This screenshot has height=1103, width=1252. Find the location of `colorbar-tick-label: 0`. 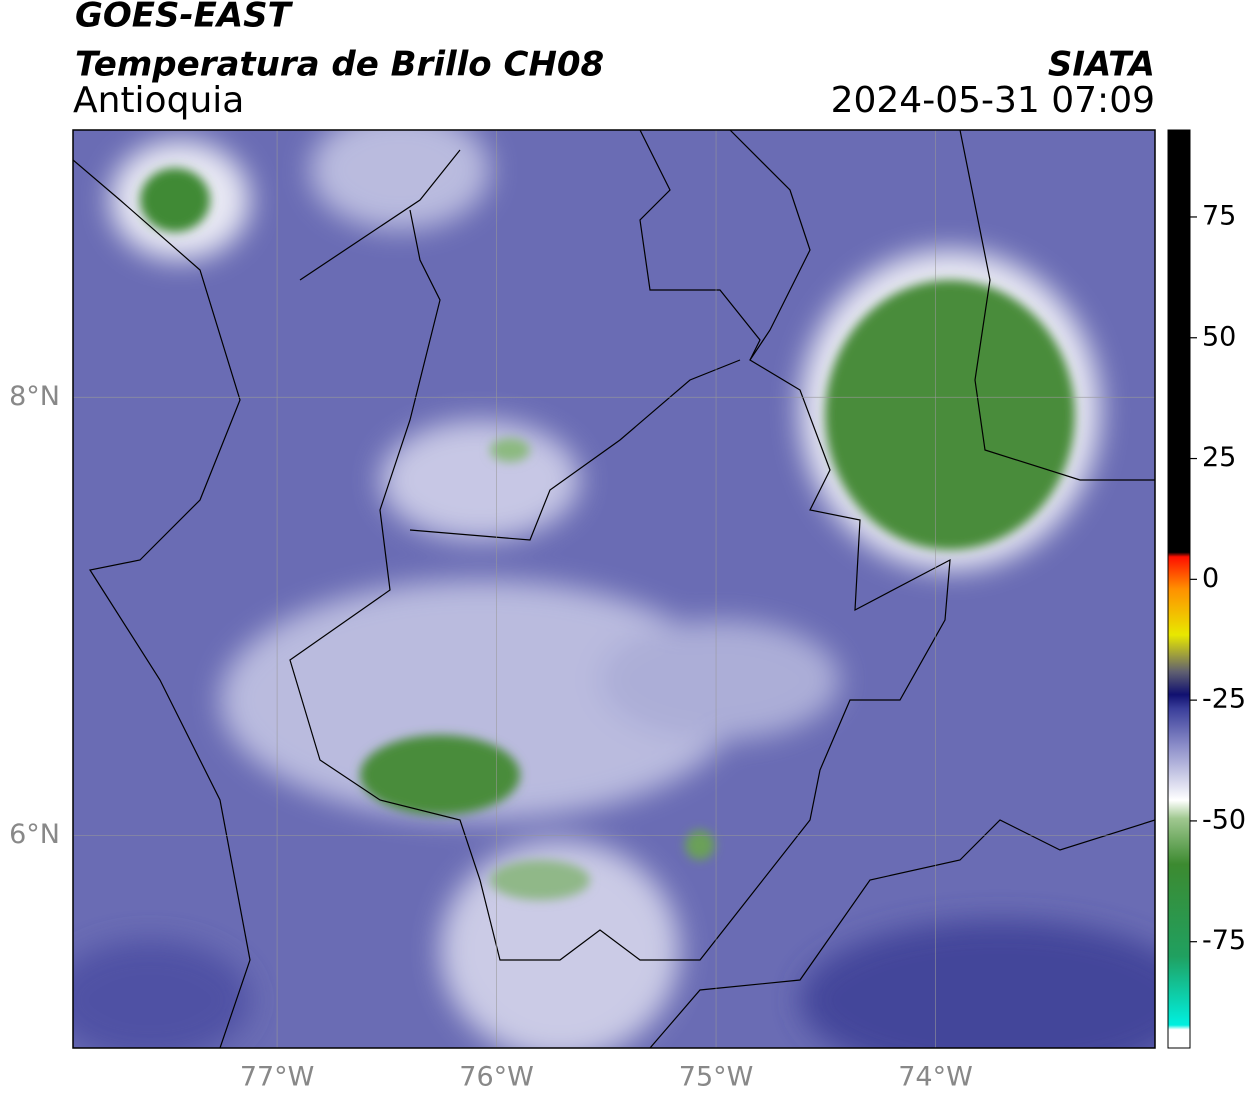

colorbar-tick-label: 0 is located at coordinates (1210, 578).